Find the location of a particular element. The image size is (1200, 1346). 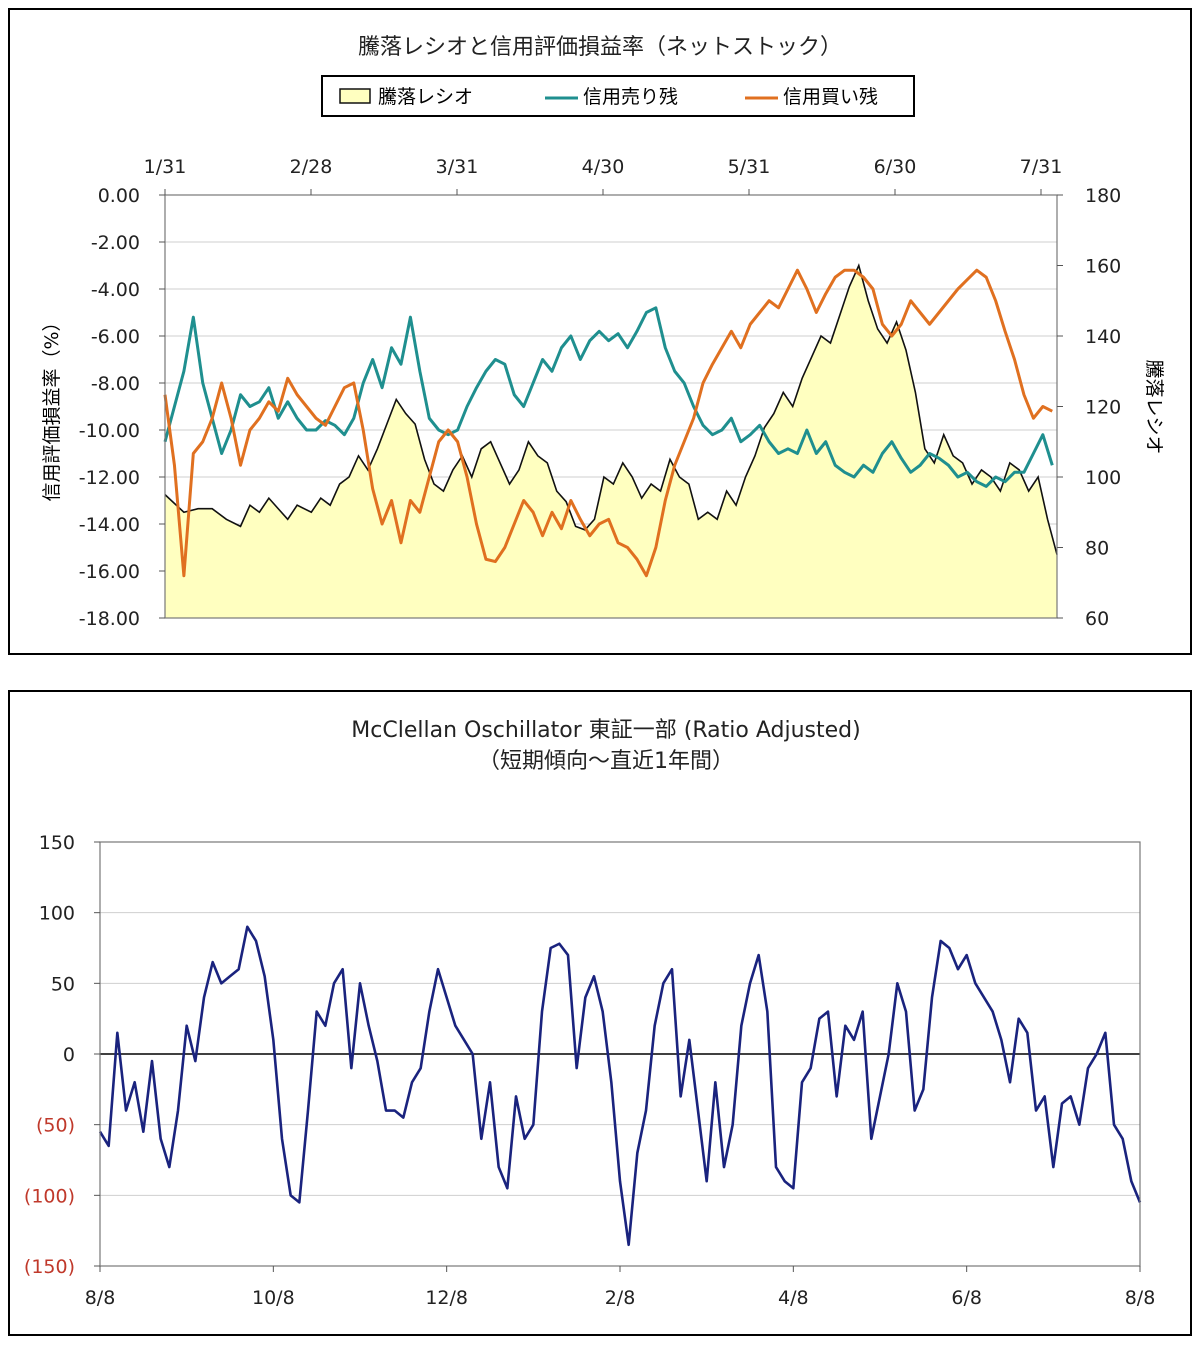

y-tick-label: (150) is located at coordinates (49, 1267).